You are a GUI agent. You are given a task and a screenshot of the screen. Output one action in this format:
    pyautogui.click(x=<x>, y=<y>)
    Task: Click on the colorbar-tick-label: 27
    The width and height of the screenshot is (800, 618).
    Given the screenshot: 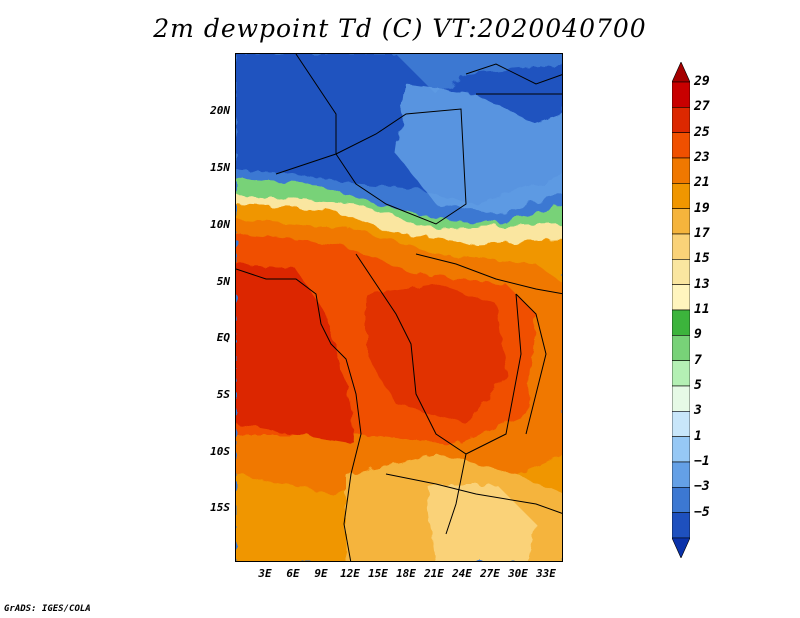 What is the action you would take?
    pyautogui.click(x=702, y=107)
    